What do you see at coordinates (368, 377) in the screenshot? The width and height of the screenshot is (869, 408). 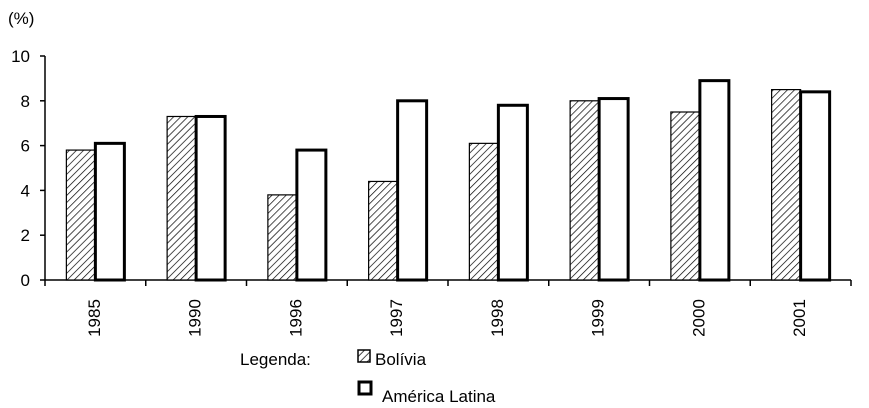 I see `legend: Legenda: Bolívia América Latina` at bounding box center [368, 377].